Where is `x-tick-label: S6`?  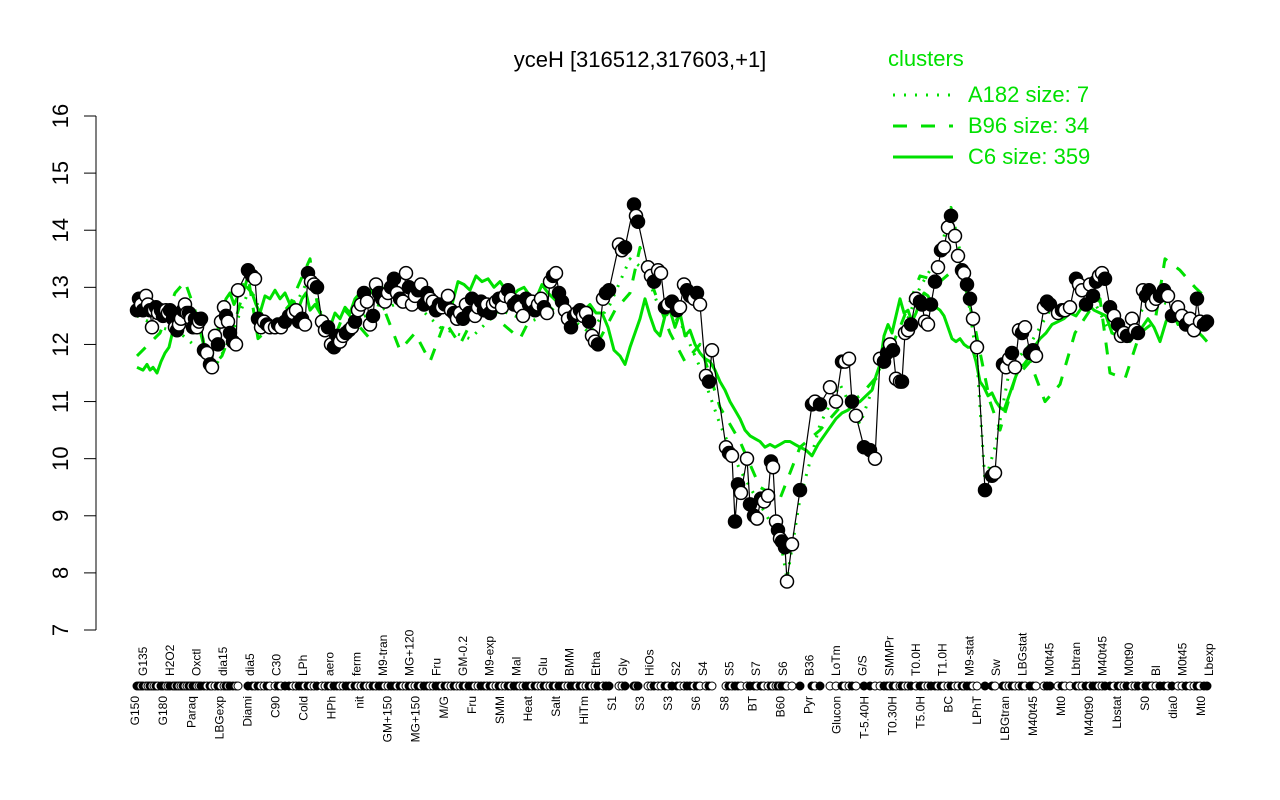 x-tick-label: S6 is located at coordinates (783, 668).